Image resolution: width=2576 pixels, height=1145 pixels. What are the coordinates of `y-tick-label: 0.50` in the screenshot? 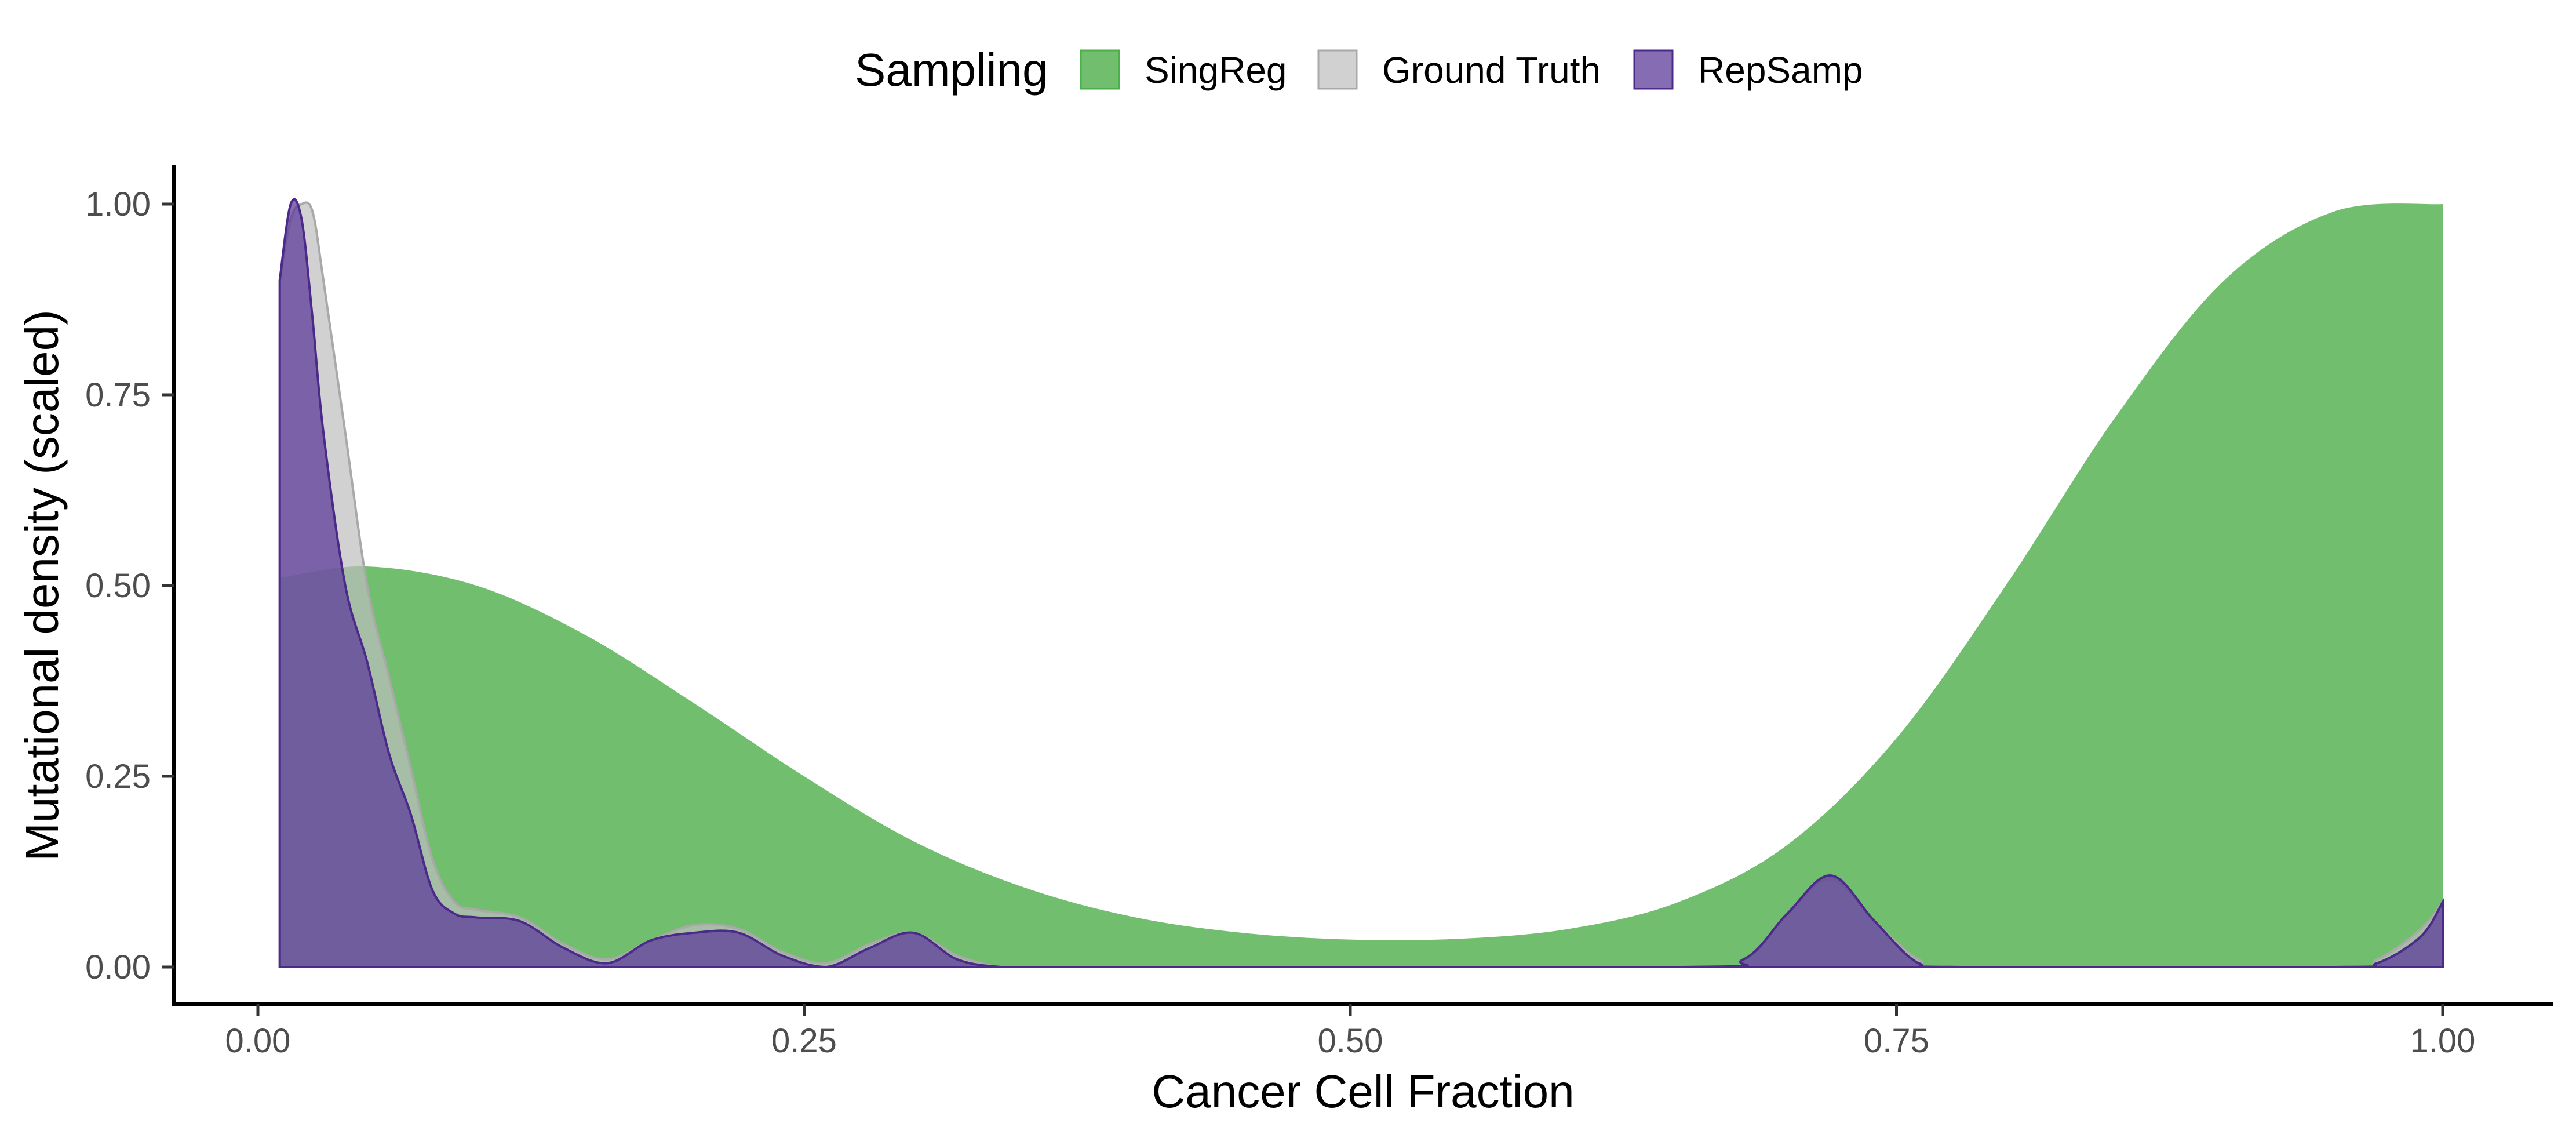 It's located at (118, 586).